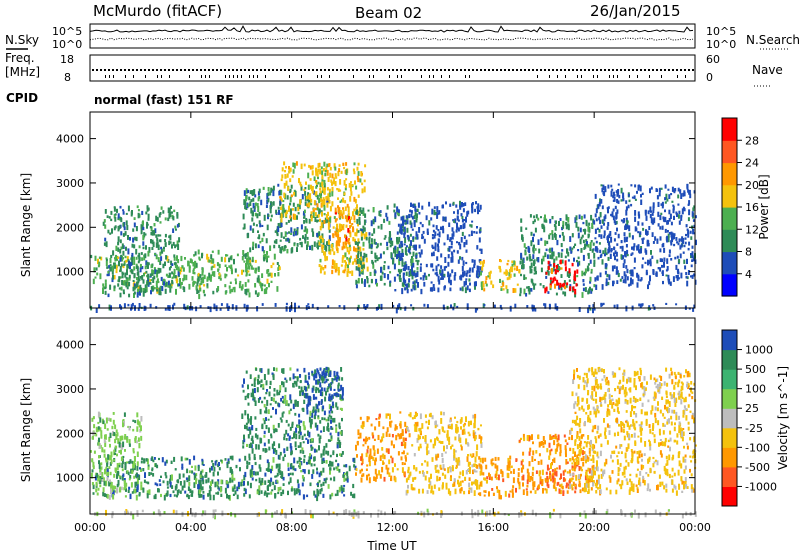  Describe the element at coordinates (70, 139) in the screenshot. I see `y-tick-label: 4000` at that location.